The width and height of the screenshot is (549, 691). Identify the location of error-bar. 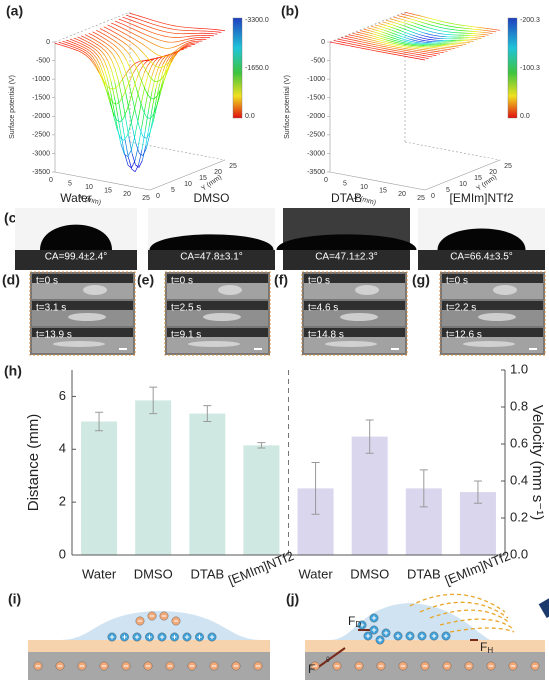
(423, 488).